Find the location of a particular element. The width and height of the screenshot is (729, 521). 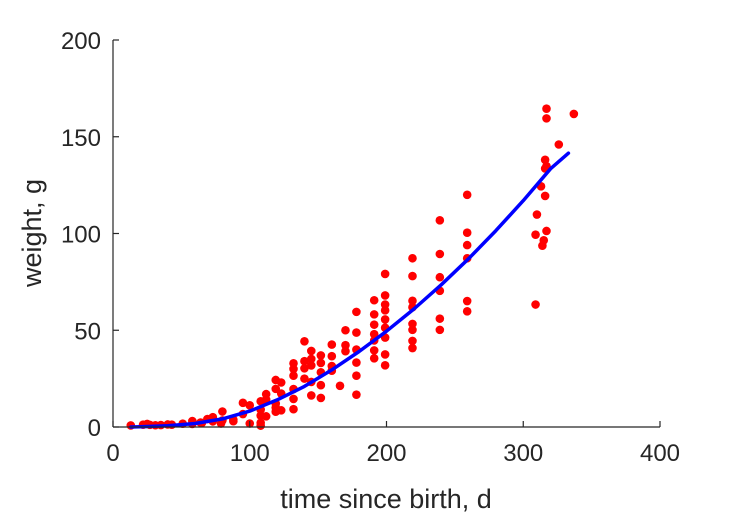

y-axis-label: weight, g is located at coordinates (32, 233).